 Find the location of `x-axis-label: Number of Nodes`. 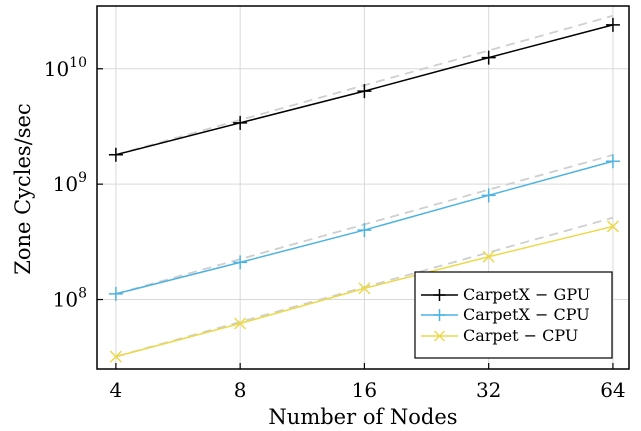

x-axis-label: Number of Nodes is located at coordinates (362, 417).